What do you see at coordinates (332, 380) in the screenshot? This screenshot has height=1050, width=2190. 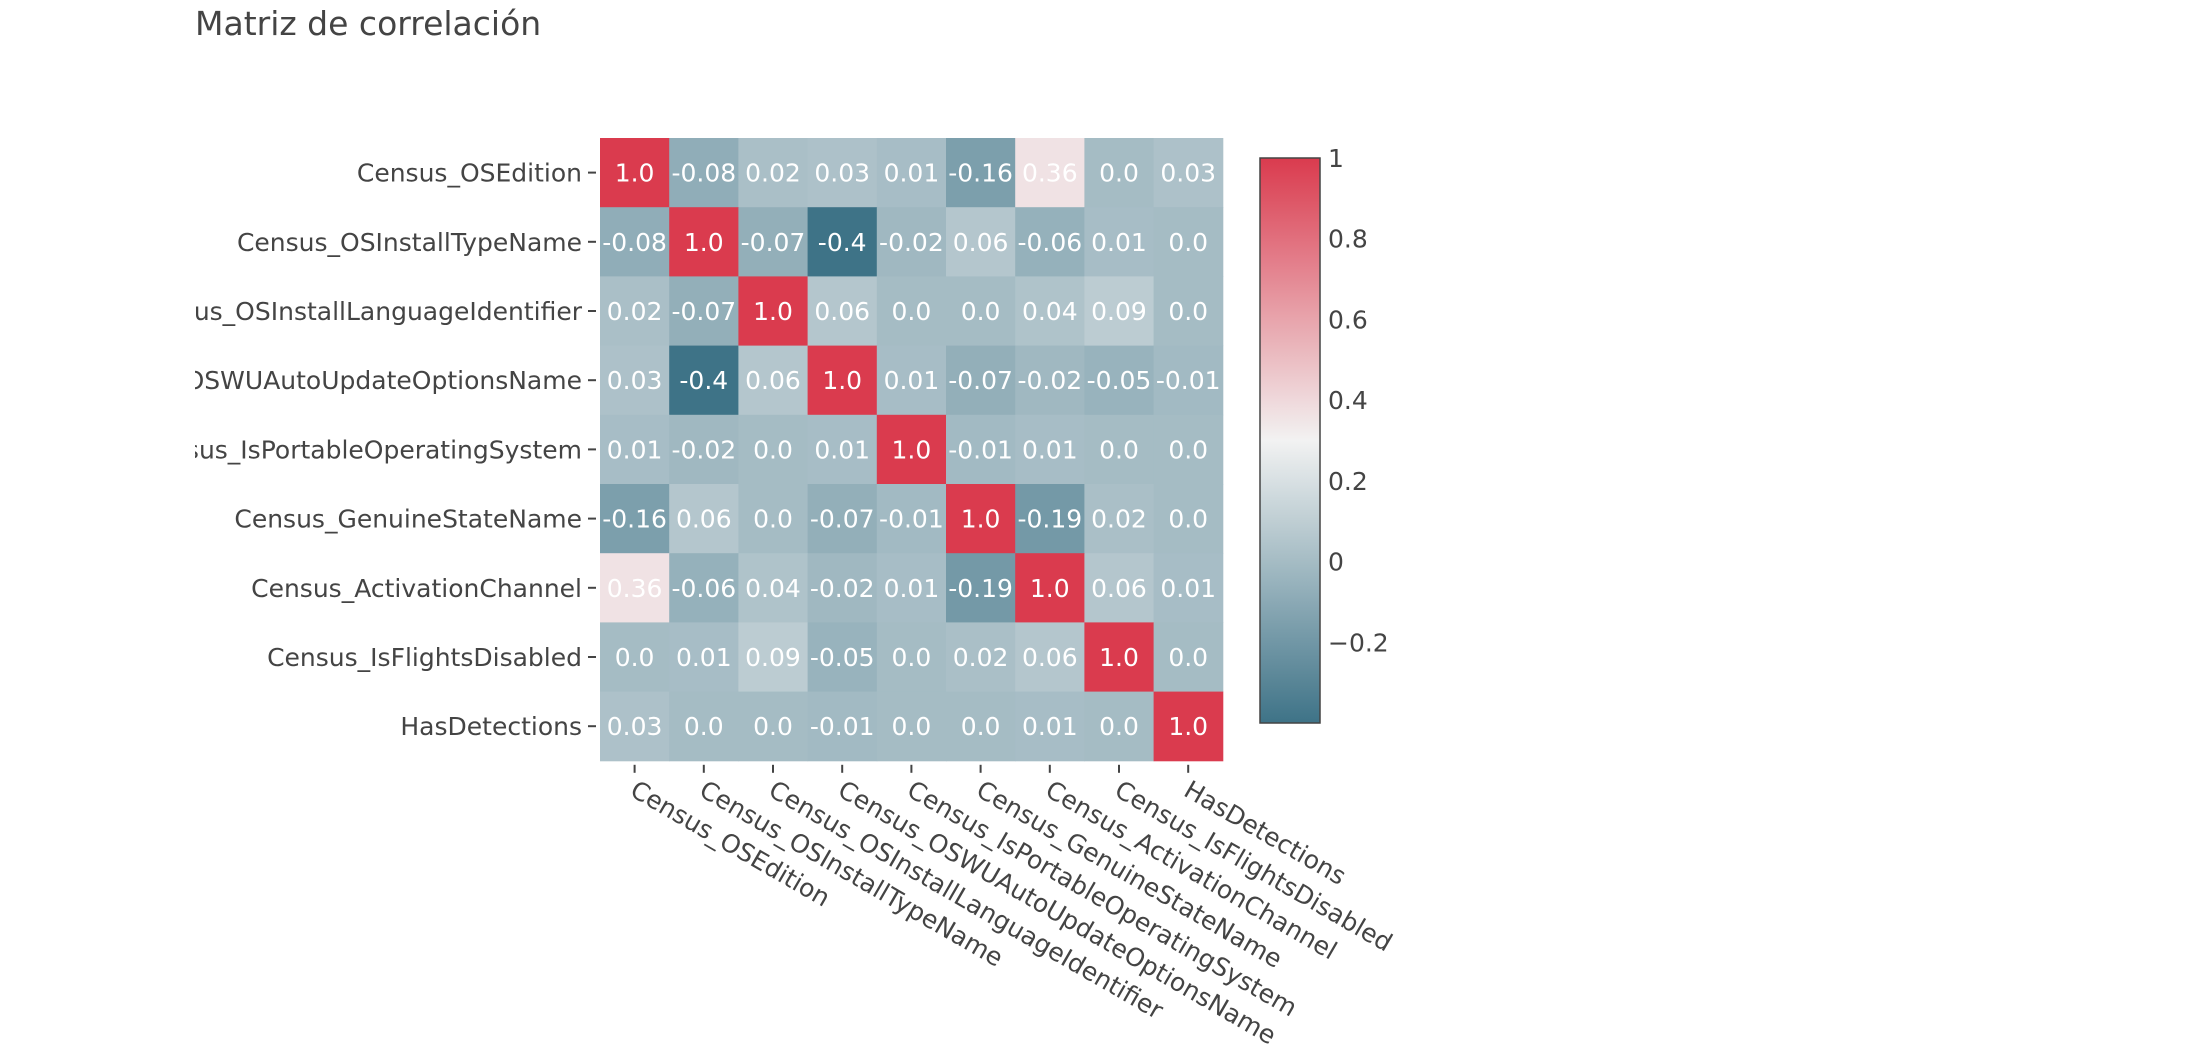 I see `y-tick-label: Census_OSWUAutoUpdateOptionsName` at bounding box center [332, 380].